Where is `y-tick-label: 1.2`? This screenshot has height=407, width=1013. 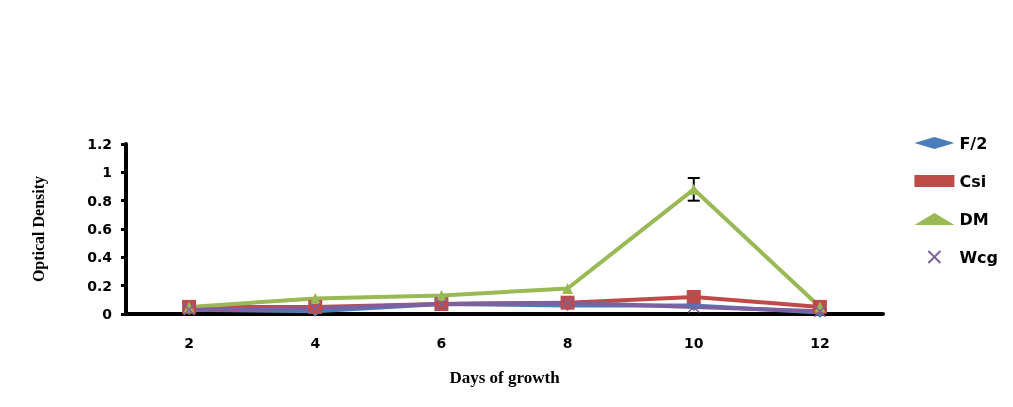
y-tick-label: 1.2 is located at coordinates (99, 144).